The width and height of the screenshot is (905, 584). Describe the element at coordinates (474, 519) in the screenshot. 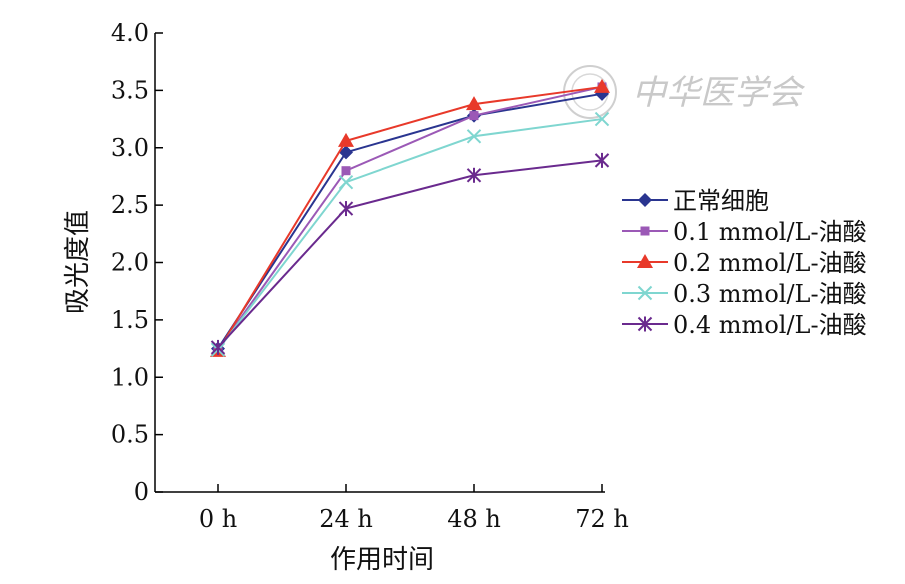

I see `x-tick-label: 48 h` at that location.